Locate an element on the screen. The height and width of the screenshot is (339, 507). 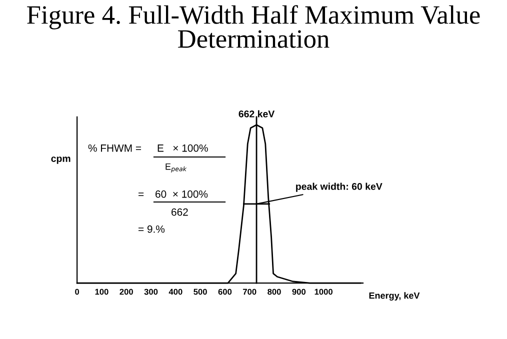
x-axis-title: Energy, keV is located at coordinates (394, 296).